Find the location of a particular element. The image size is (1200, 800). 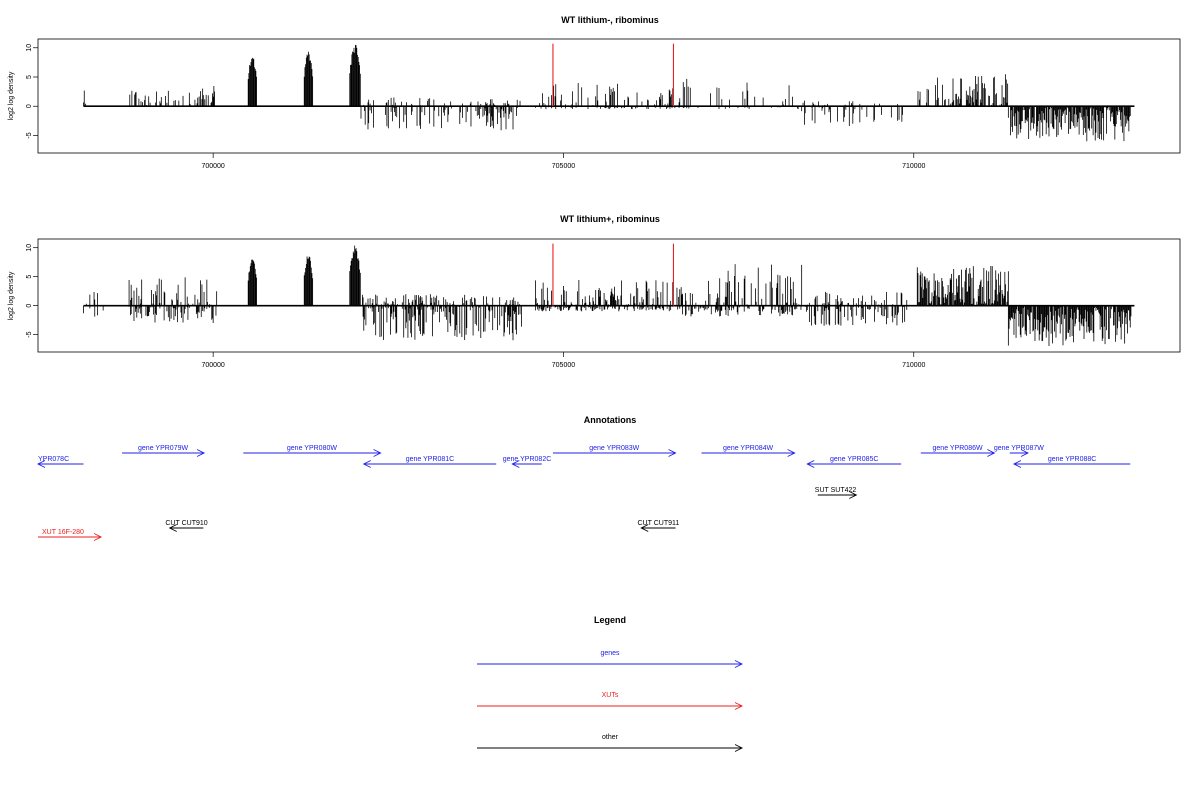

feature-gene: gene YPR079W is located at coordinates (164, 451).